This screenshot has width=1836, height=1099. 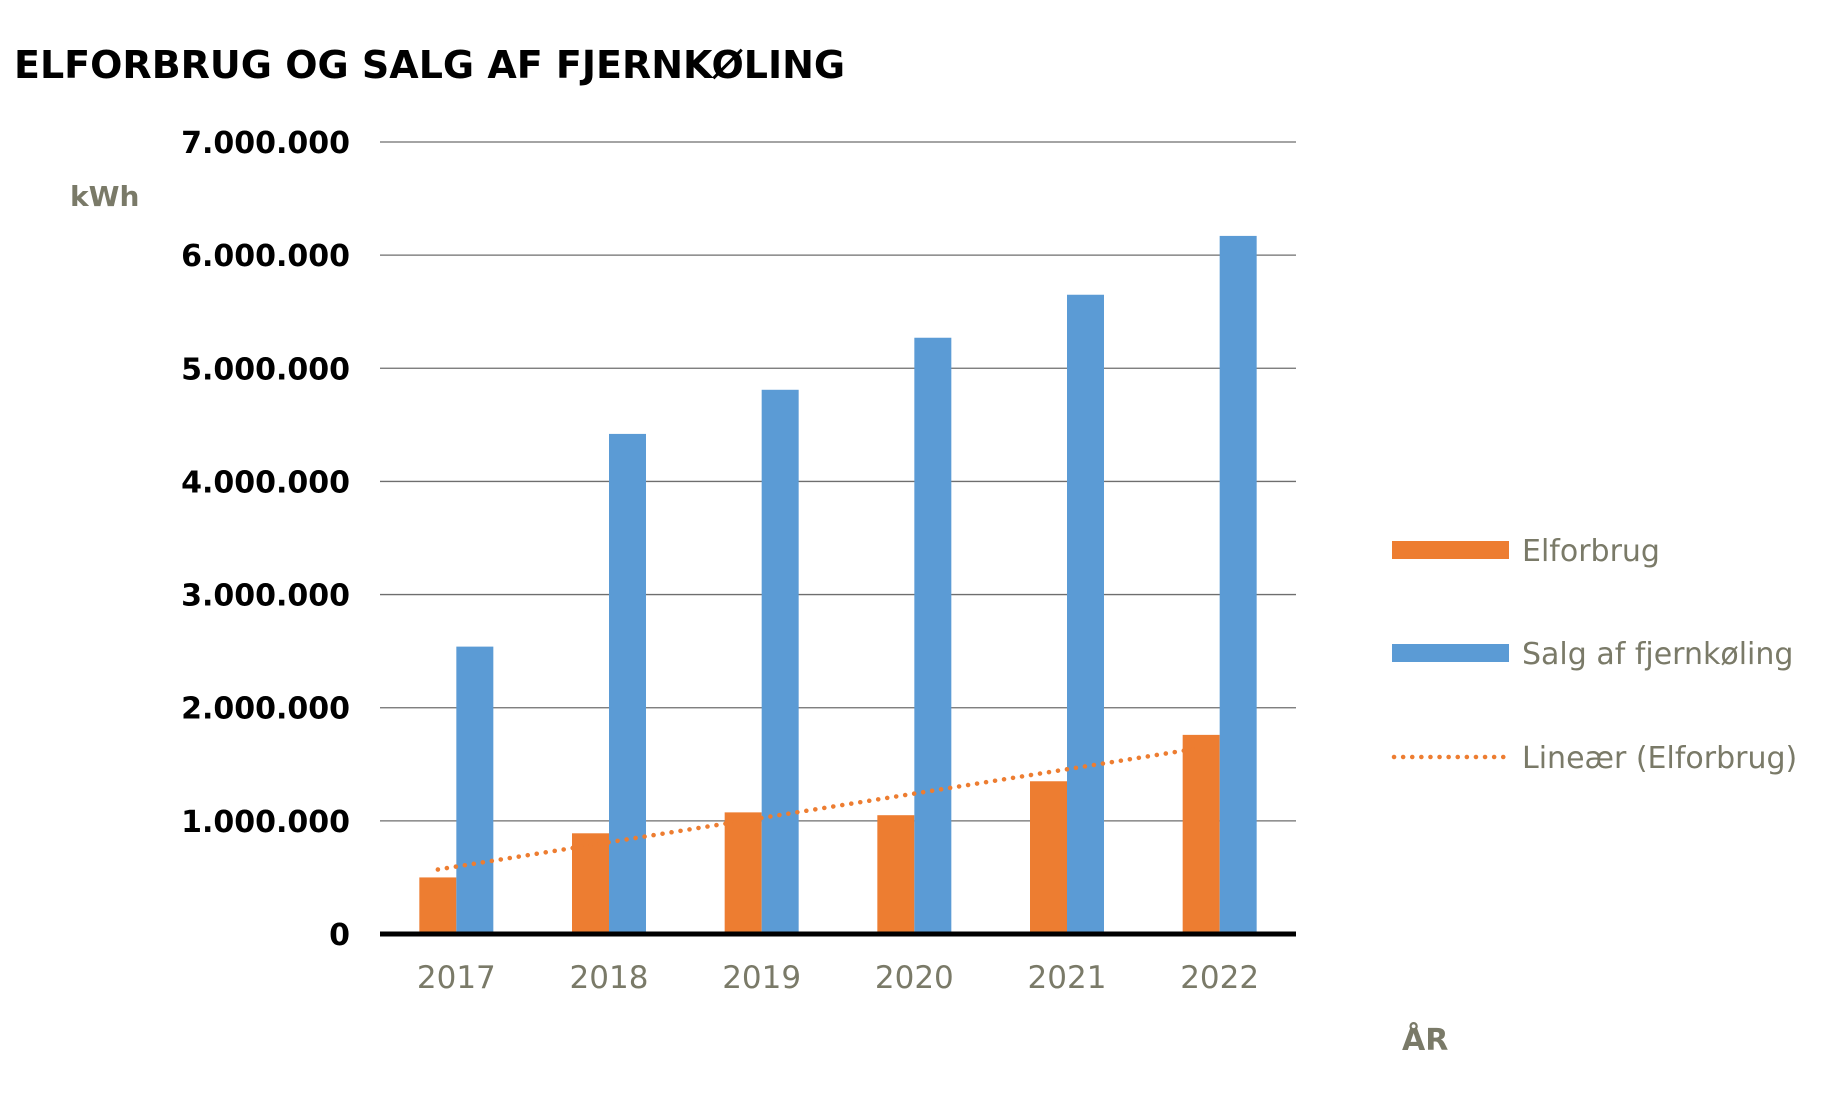 What do you see at coordinates (265, 256) in the screenshot?
I see `y-tick-label: 6.000.000` at bounding box center [265, 256].